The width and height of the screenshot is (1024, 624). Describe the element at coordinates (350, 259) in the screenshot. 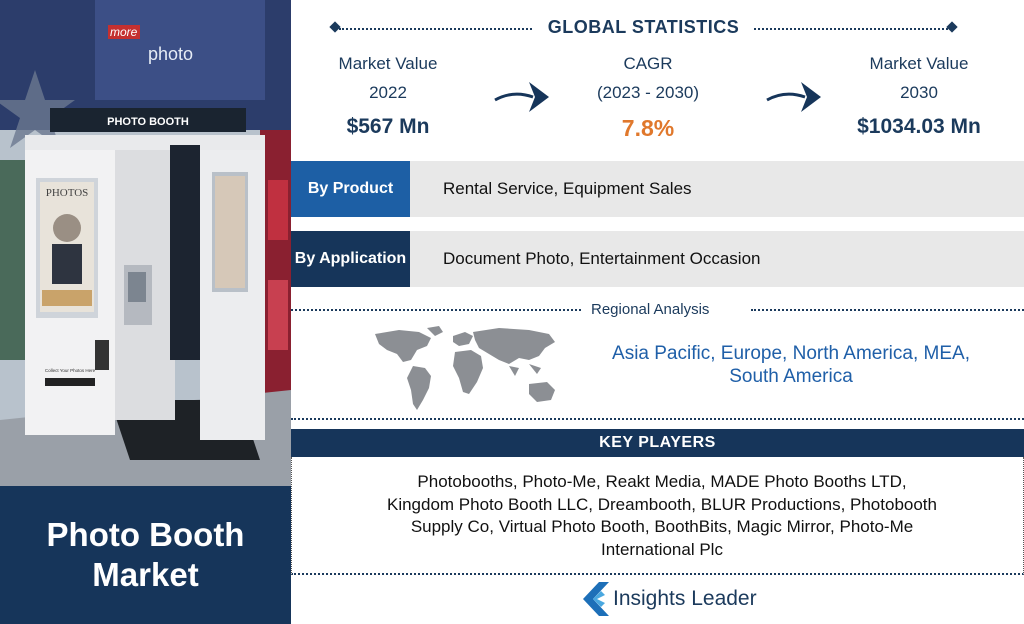

I see `segment-label: By Application` at that location.